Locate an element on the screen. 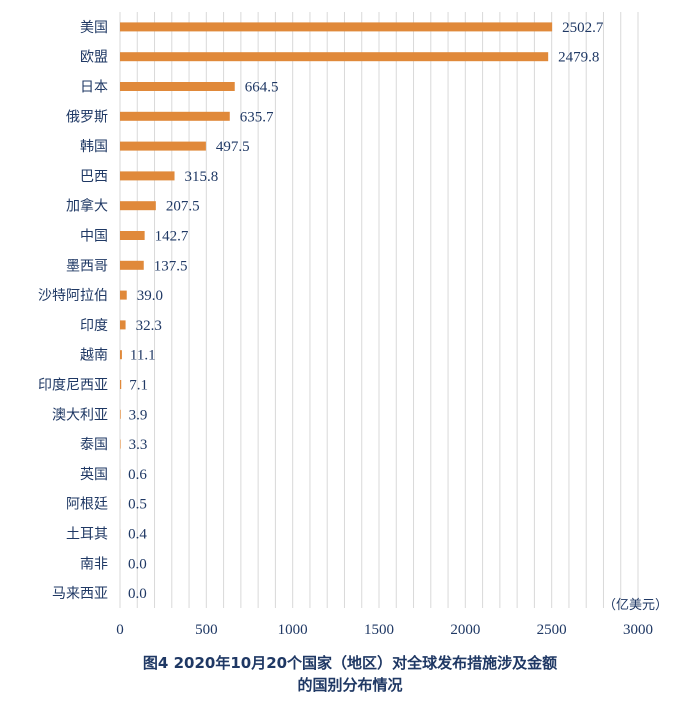  x-axis-ticks: 0 500 1000 1500 2000 2500 3000 is located at coordinates (384, 630).